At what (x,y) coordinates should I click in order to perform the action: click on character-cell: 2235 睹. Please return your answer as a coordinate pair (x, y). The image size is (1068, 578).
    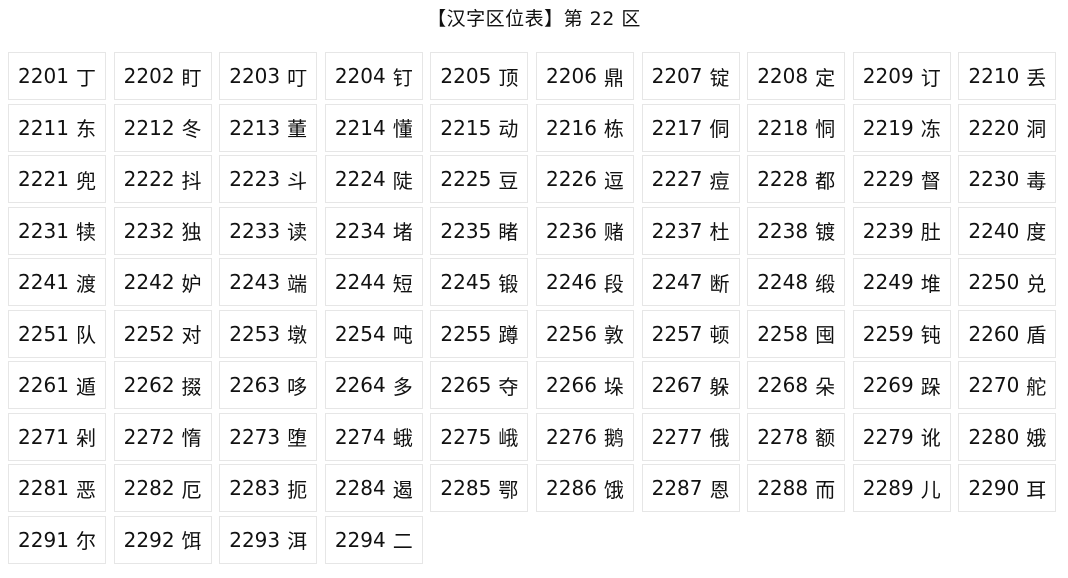
    Looking at the image, I should click on (479, 230).